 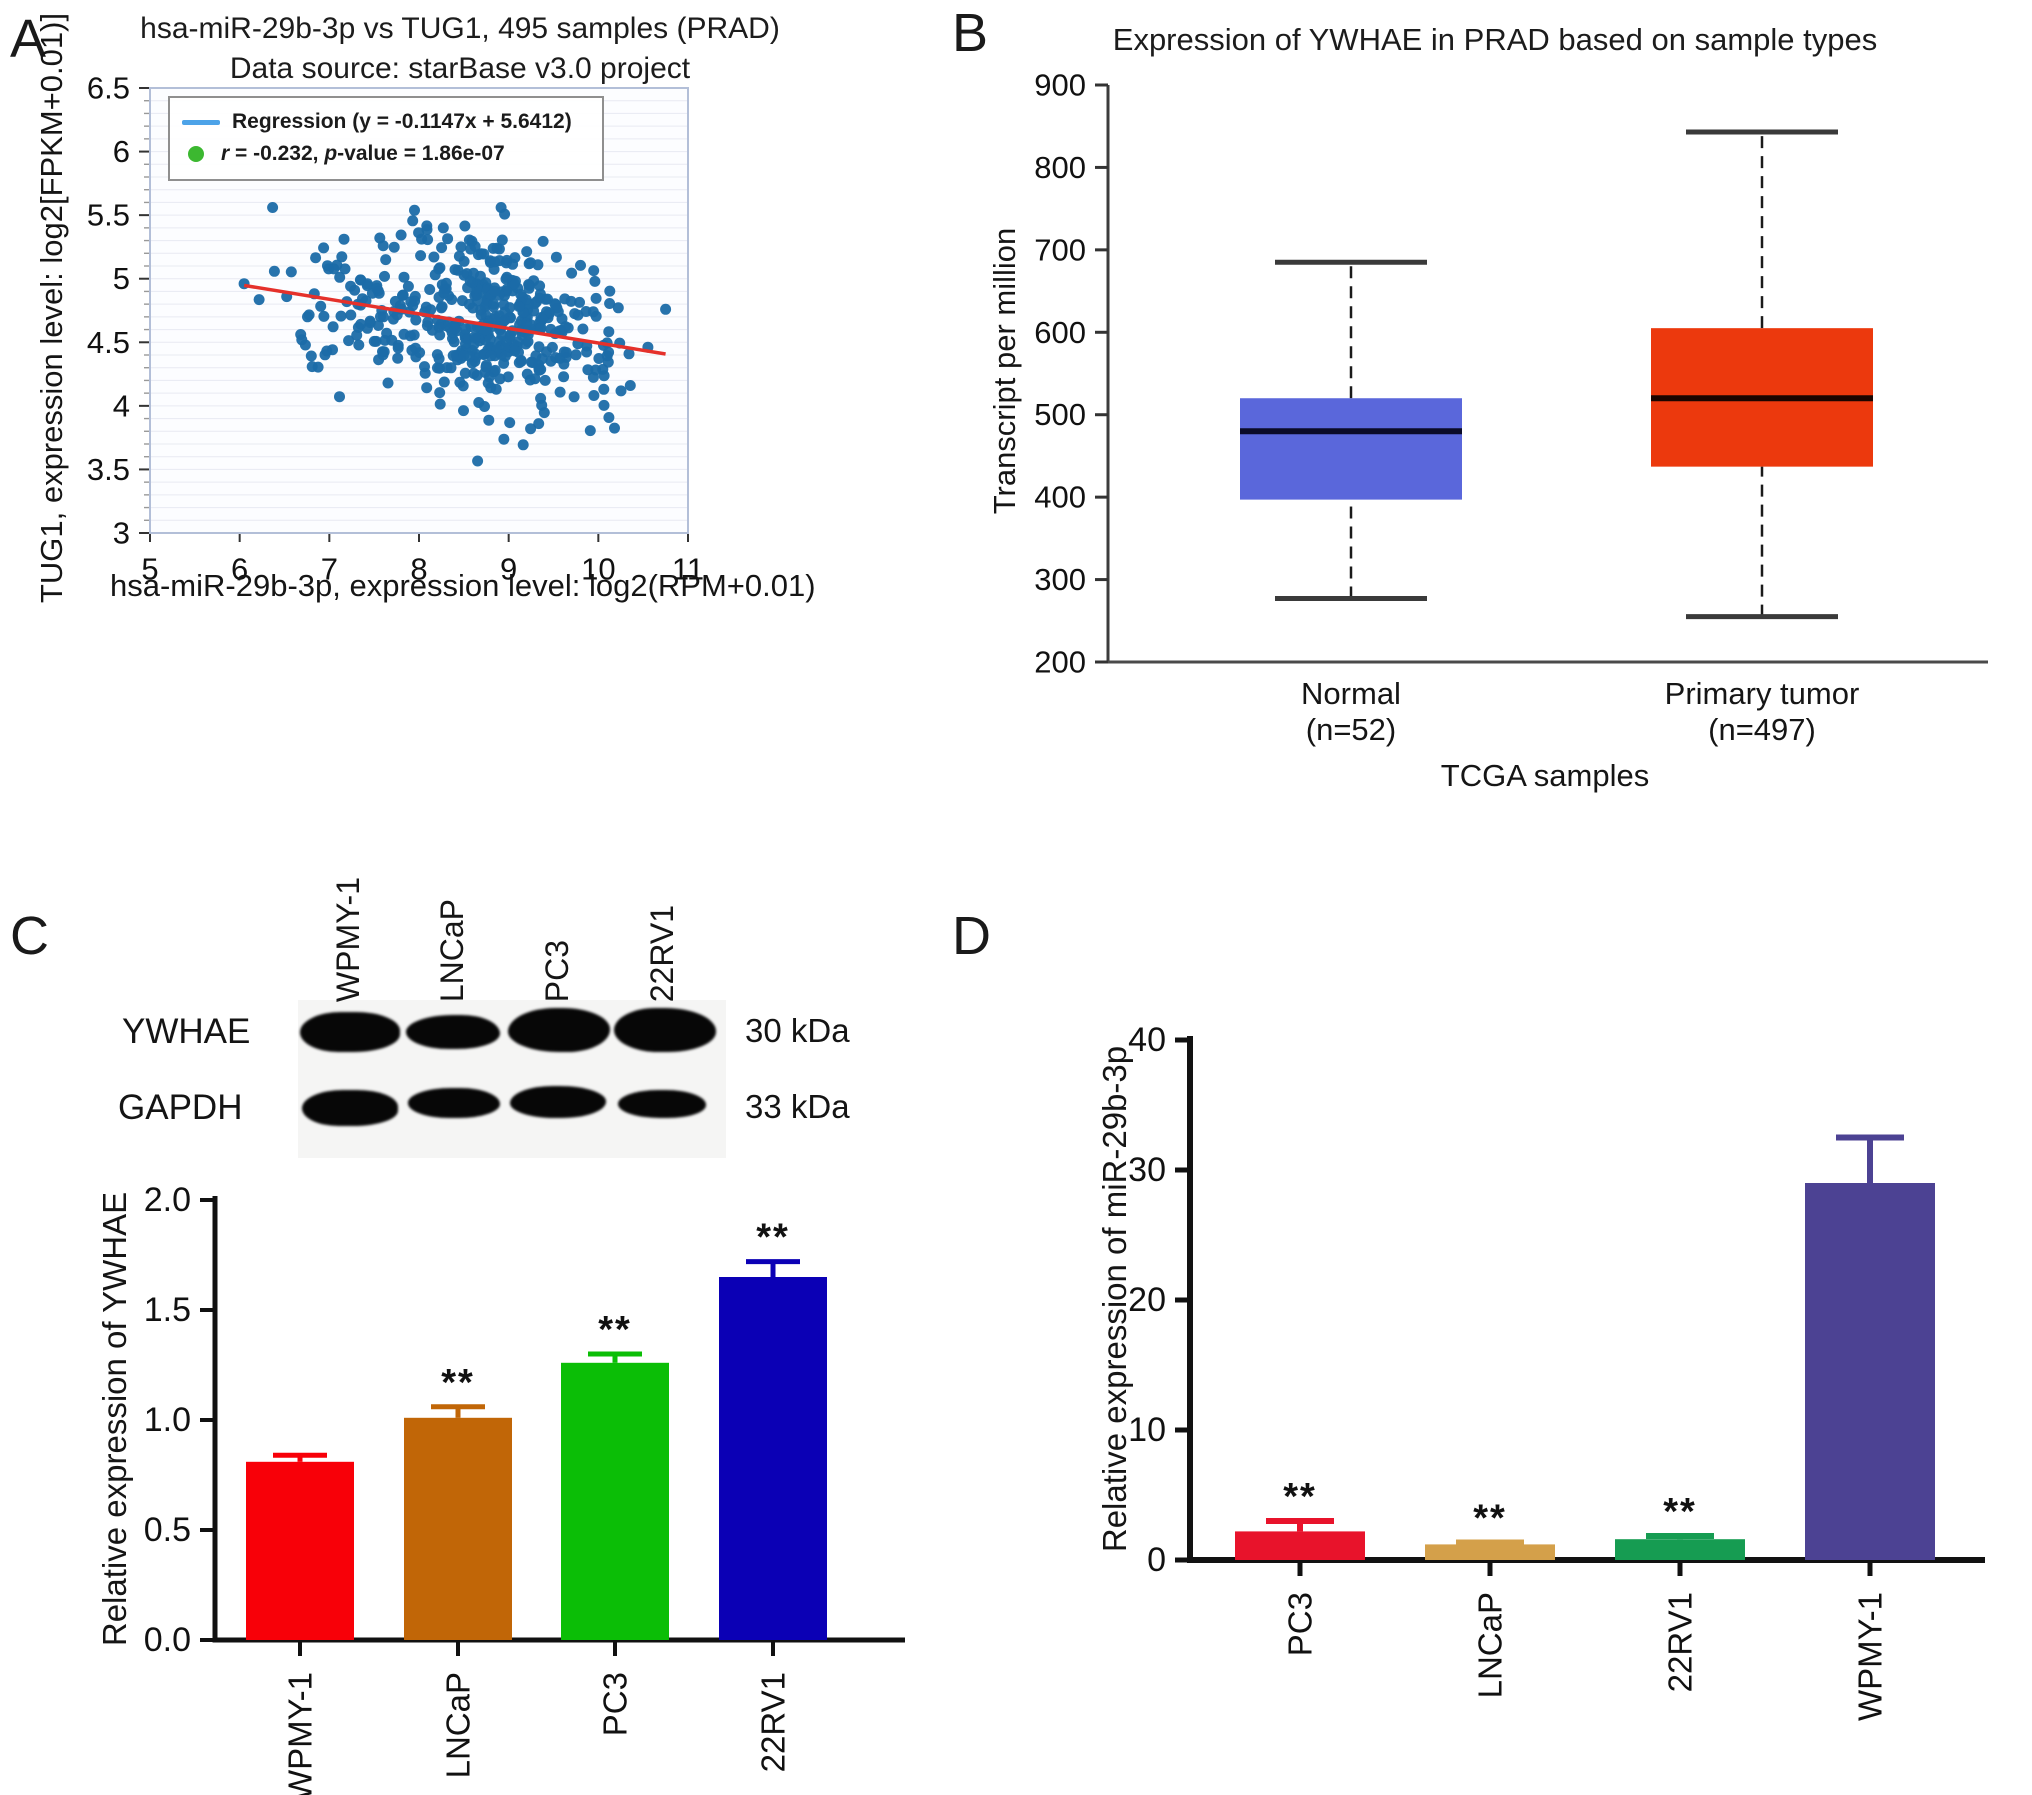 What do you see at coordinates (1060, 374) in the screenshot?
I see `box-tick-labels: 900 800 700 600 500 400 300 200` at bounding box center [1060, 374].